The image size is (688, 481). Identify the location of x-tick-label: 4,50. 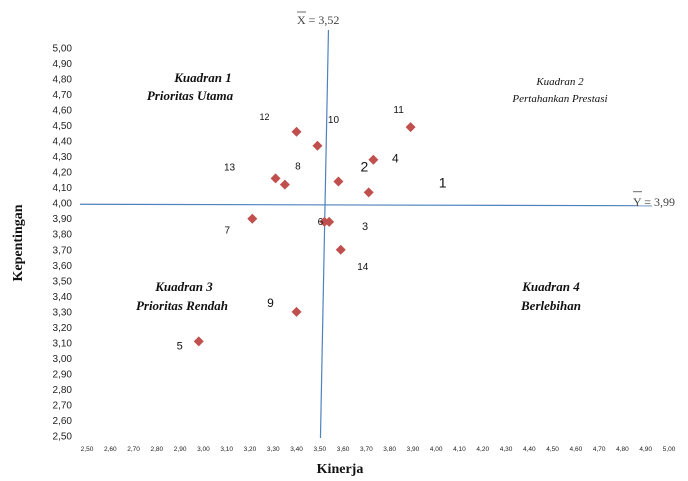
(552, 449).